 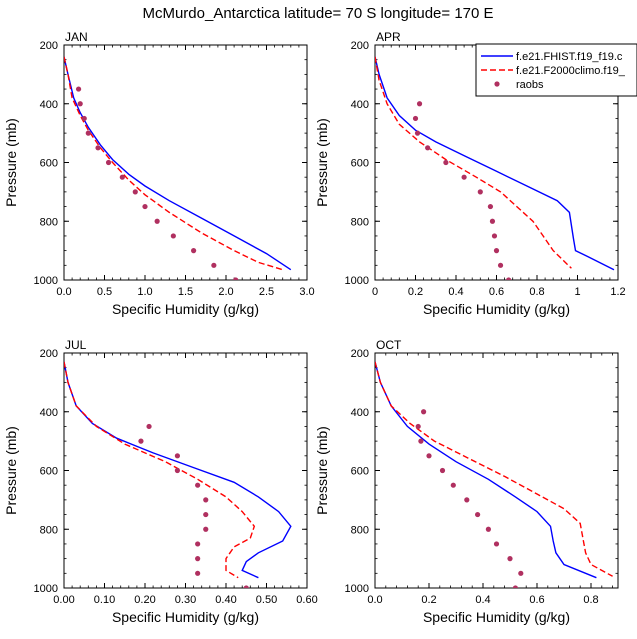 I want to click on y-tick-label-jul: 1000, so click(x=46, y=589).